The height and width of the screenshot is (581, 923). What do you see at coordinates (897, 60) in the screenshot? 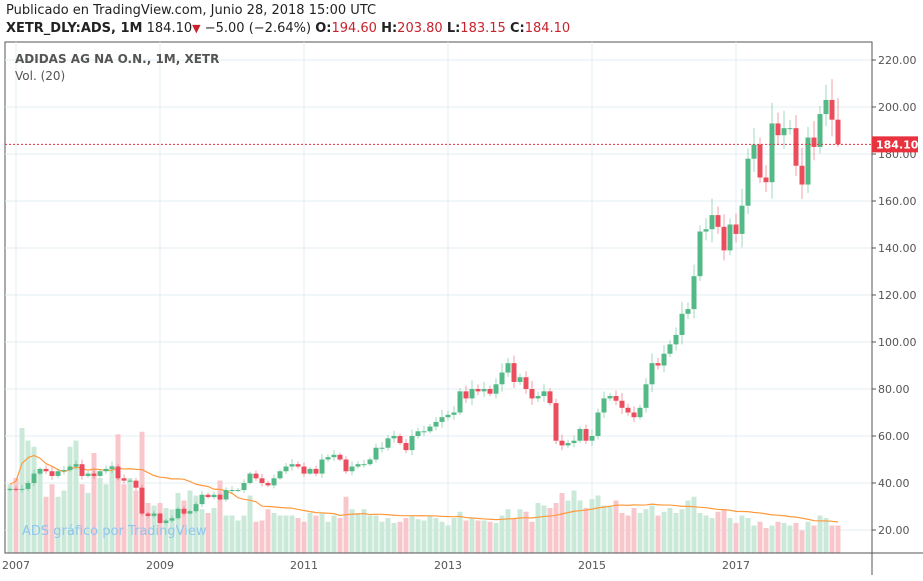
I see `y-tick-label: 220.00` at bounding box center [897, 60].